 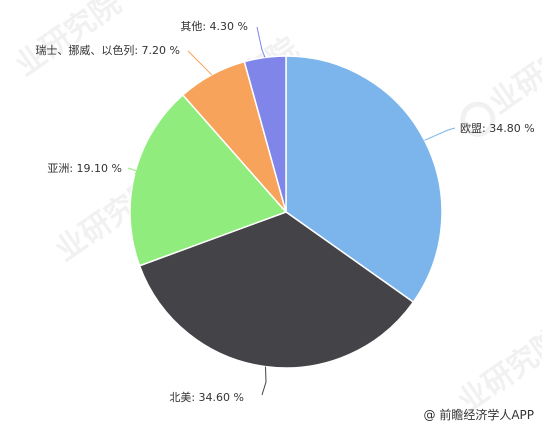 I want to click on source-credit: @ 前瞻经济学人APP, so click(x=479, y=415).